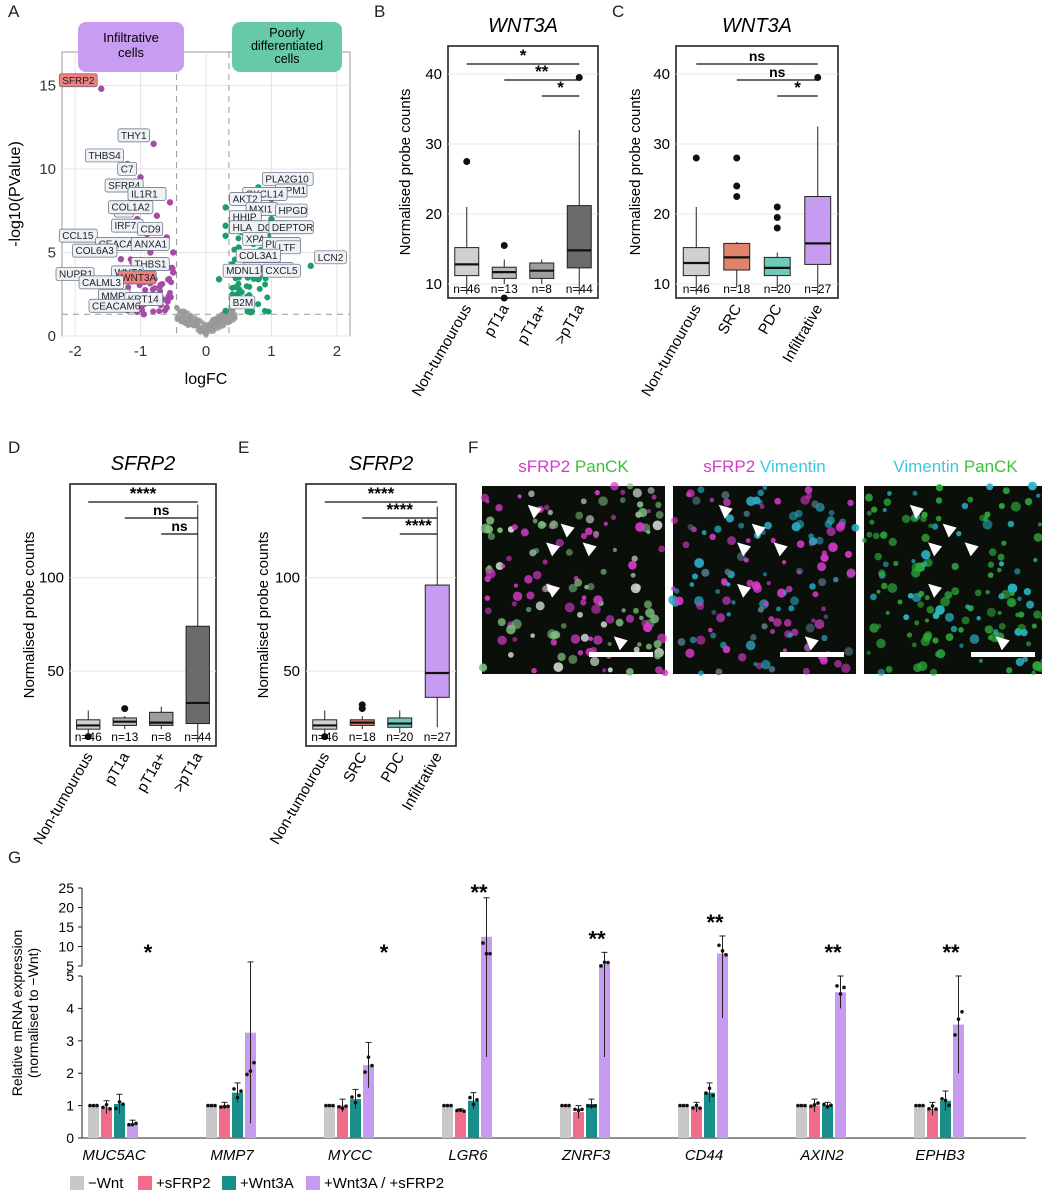  Describe the element at coordinates (955, 466) in the screenshot. I see `tile-title: Vimentin PanCK` at that location.